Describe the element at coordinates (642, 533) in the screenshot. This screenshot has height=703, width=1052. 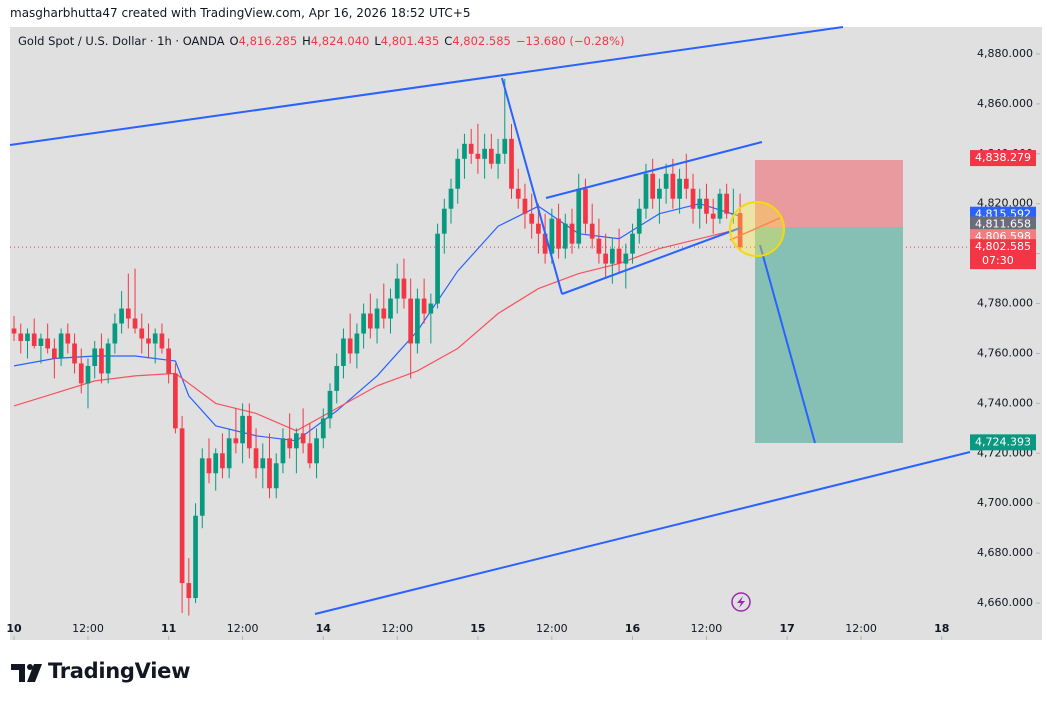
I see `channel-line` at that location.